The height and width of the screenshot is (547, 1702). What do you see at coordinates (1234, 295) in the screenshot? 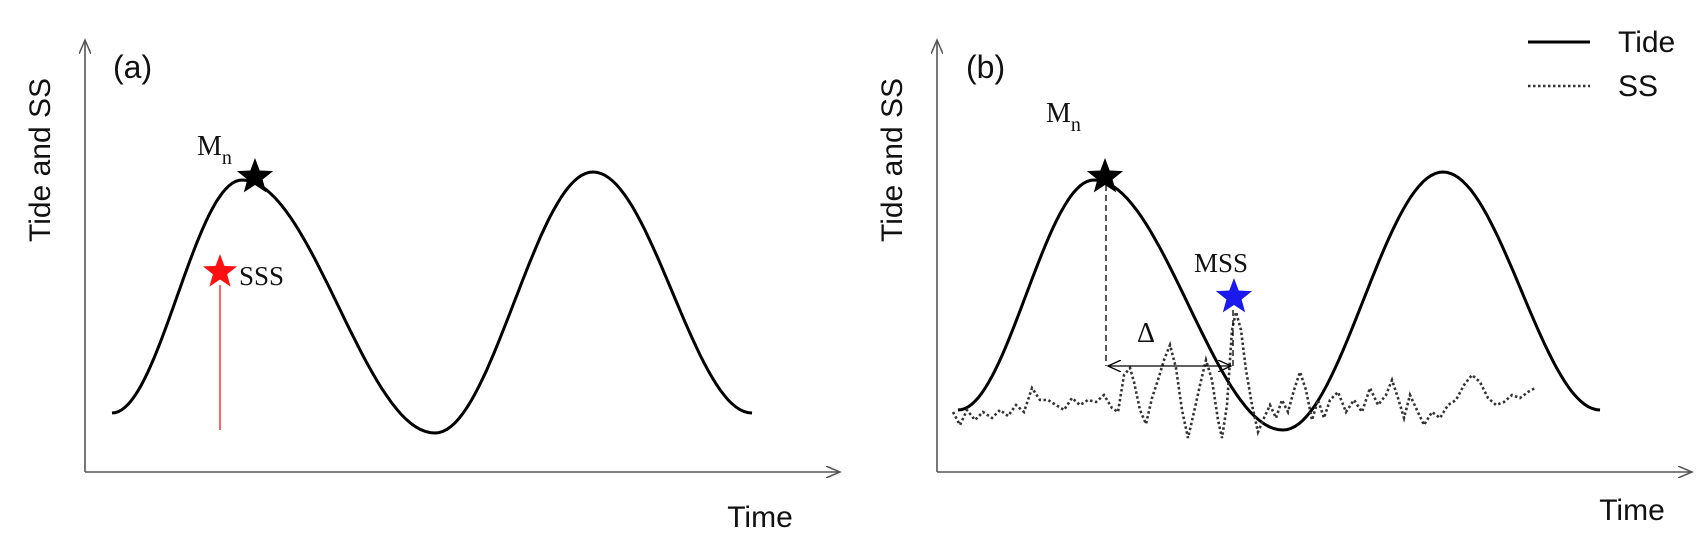
I see `panel-b-mss-star` at bounding box center [1234, 295].